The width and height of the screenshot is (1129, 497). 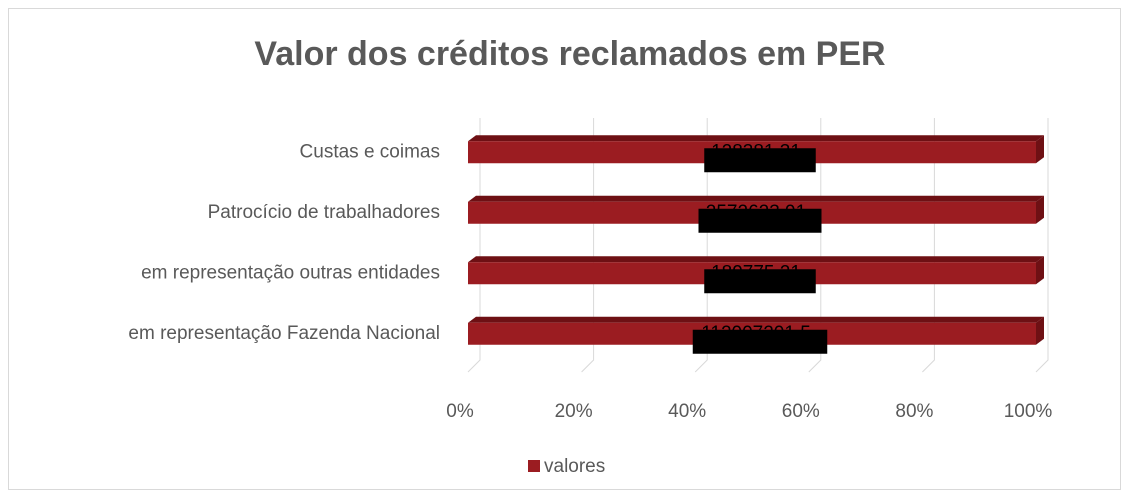 I want to click on data-label: 112007201,5, so click(x=756, y=333).